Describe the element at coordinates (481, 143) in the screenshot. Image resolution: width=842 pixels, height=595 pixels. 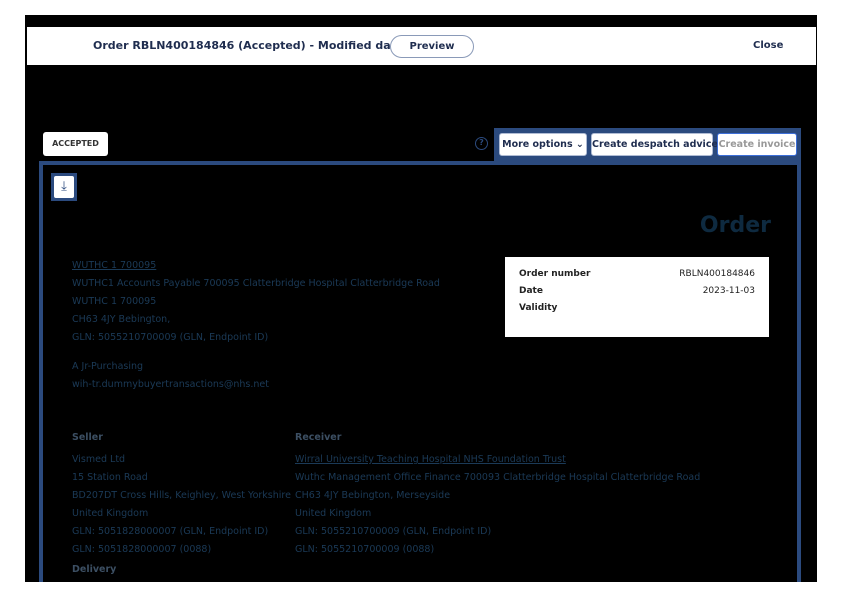
I see `help-icon: ?` at that location.